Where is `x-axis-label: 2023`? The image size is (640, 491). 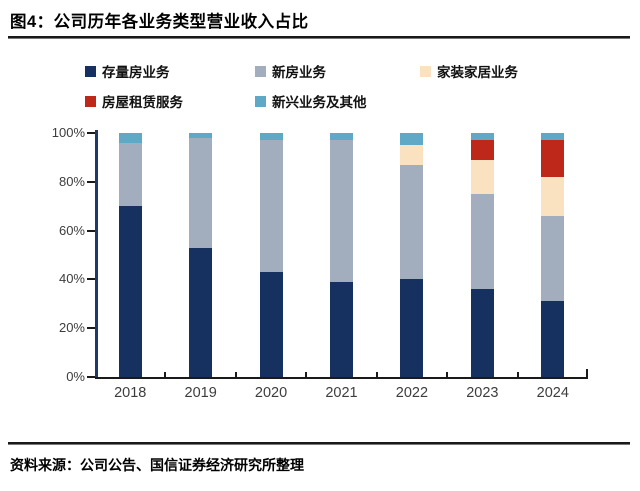
x-axis-label: 2023 is located at coordinates (482, 393).